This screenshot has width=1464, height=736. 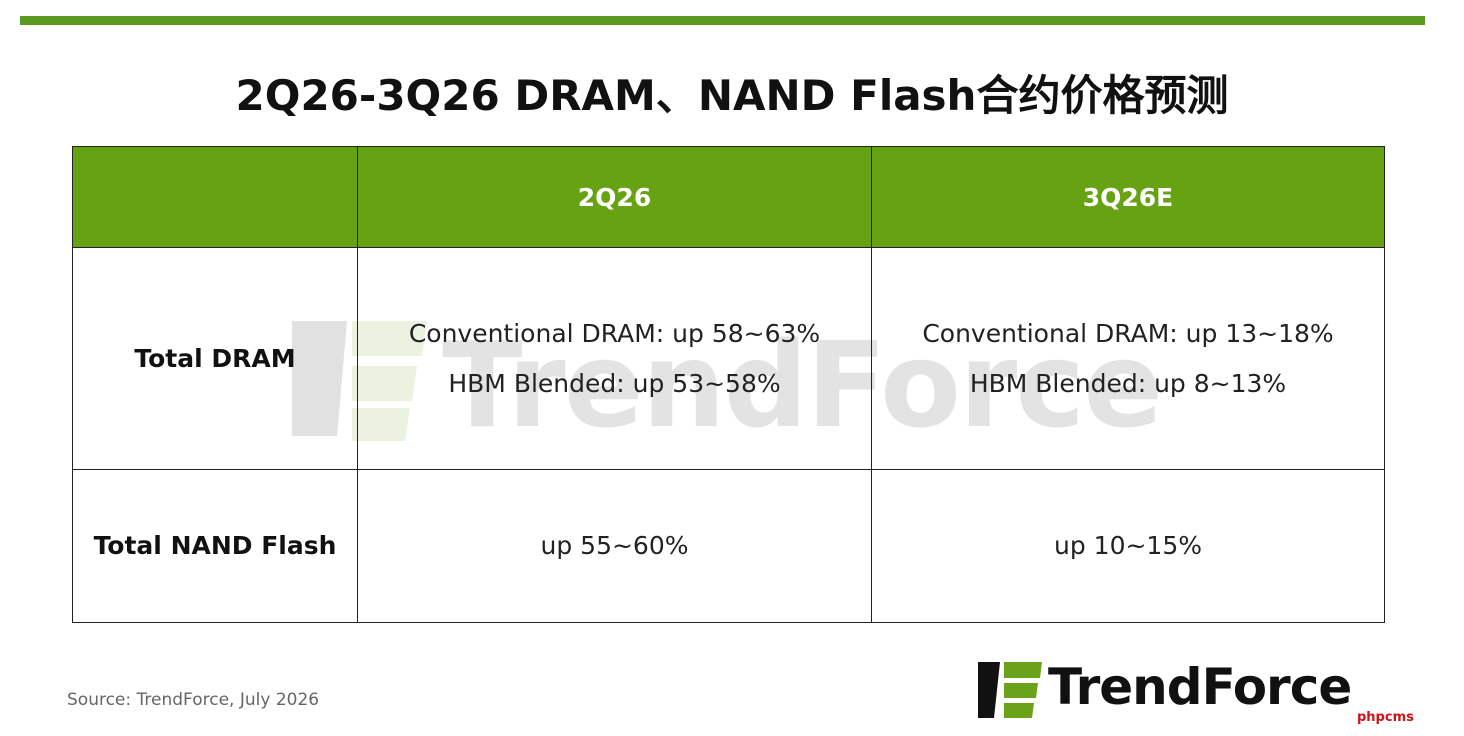 I want to click on logo-icon, so click(x=1010, y=690).